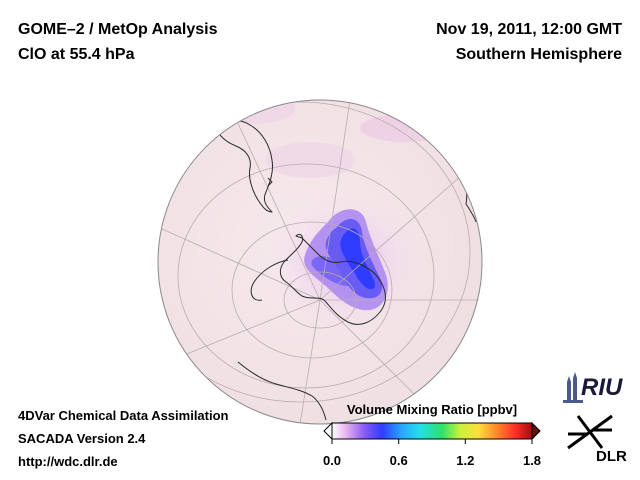 This screenshot has width=640, height=480. I want to click on date-label: Nov 19, 2011, 12:00 GMT, so click(529, 29).